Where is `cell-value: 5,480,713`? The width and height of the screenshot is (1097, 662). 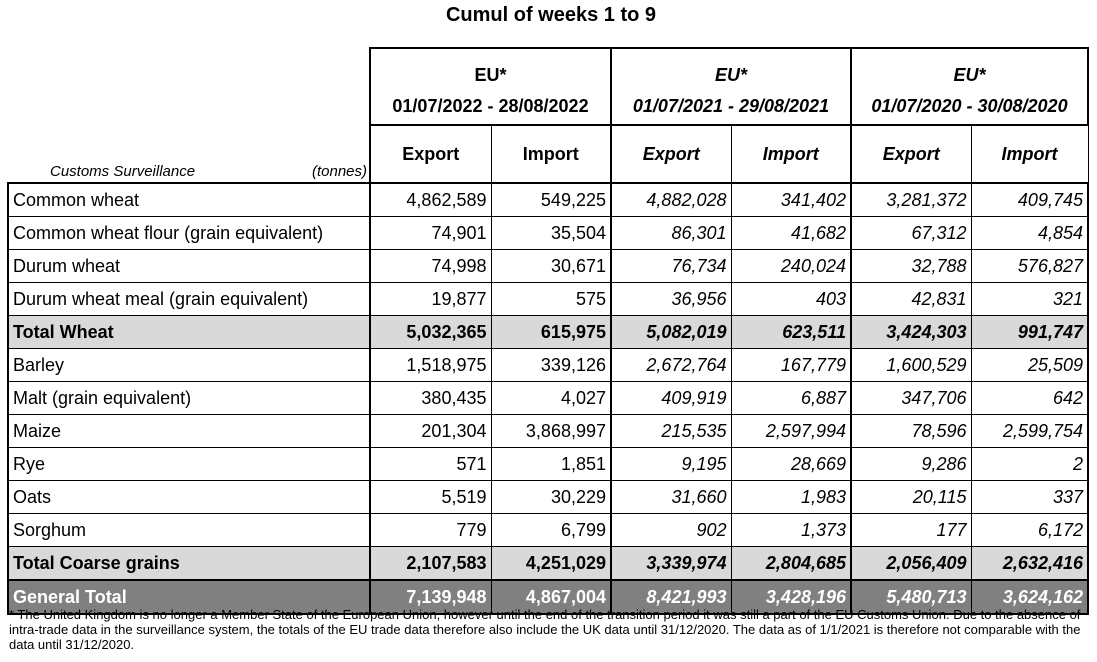
cell-value: 5,480,713 is located at coordinates (911, 597).